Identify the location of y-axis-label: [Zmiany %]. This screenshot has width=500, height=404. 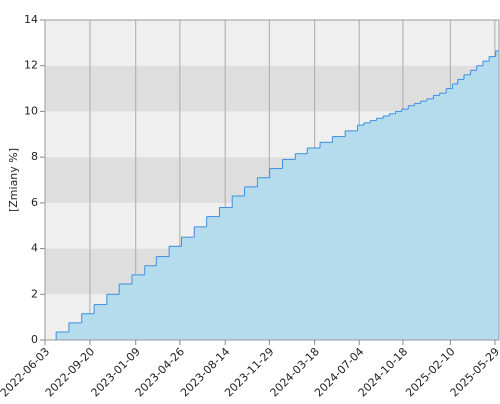
(13, 180).